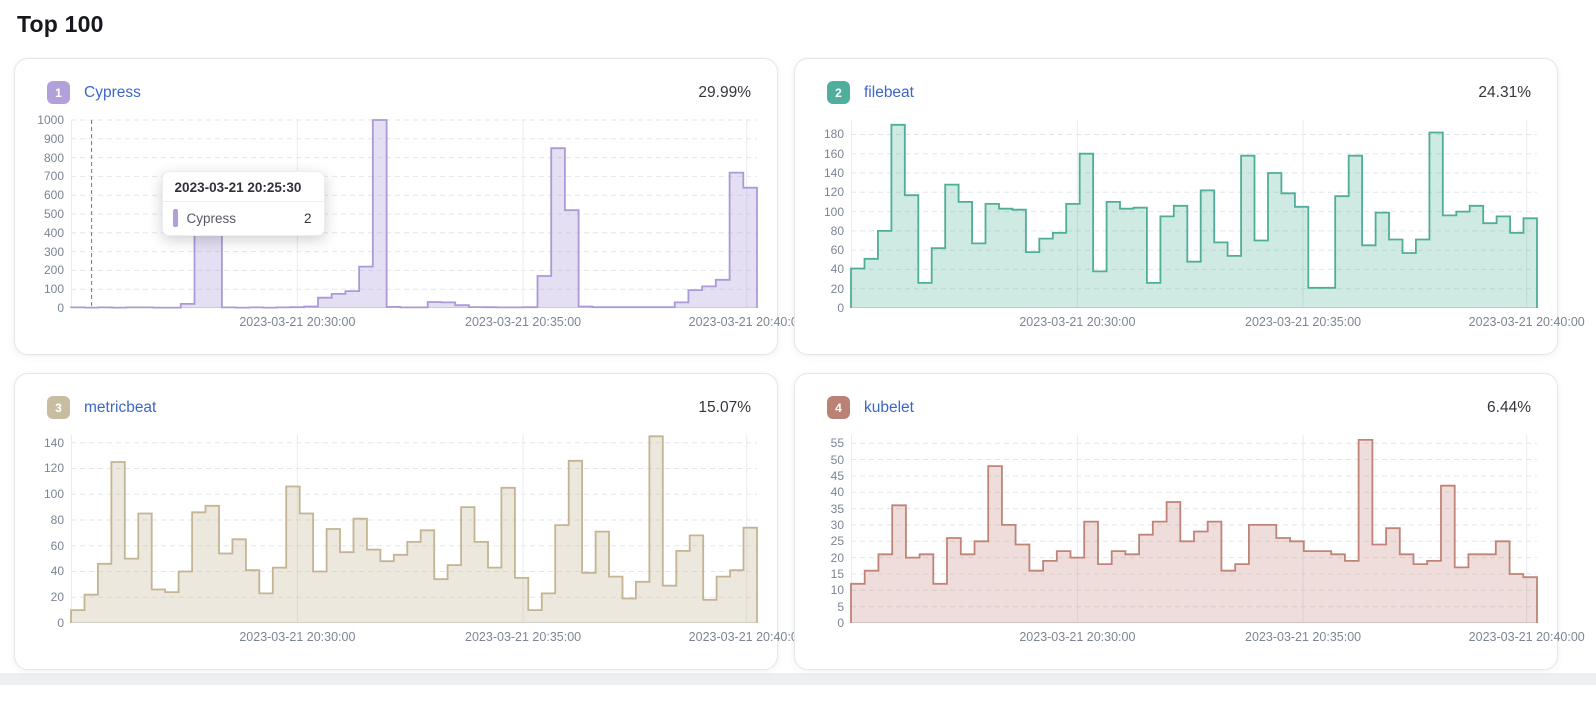 The width and height of the screenshot is (1596, 713). Describe the element at coordinates (833, 153) in the screenshot. I see `y-tick-label: 160` at that location.